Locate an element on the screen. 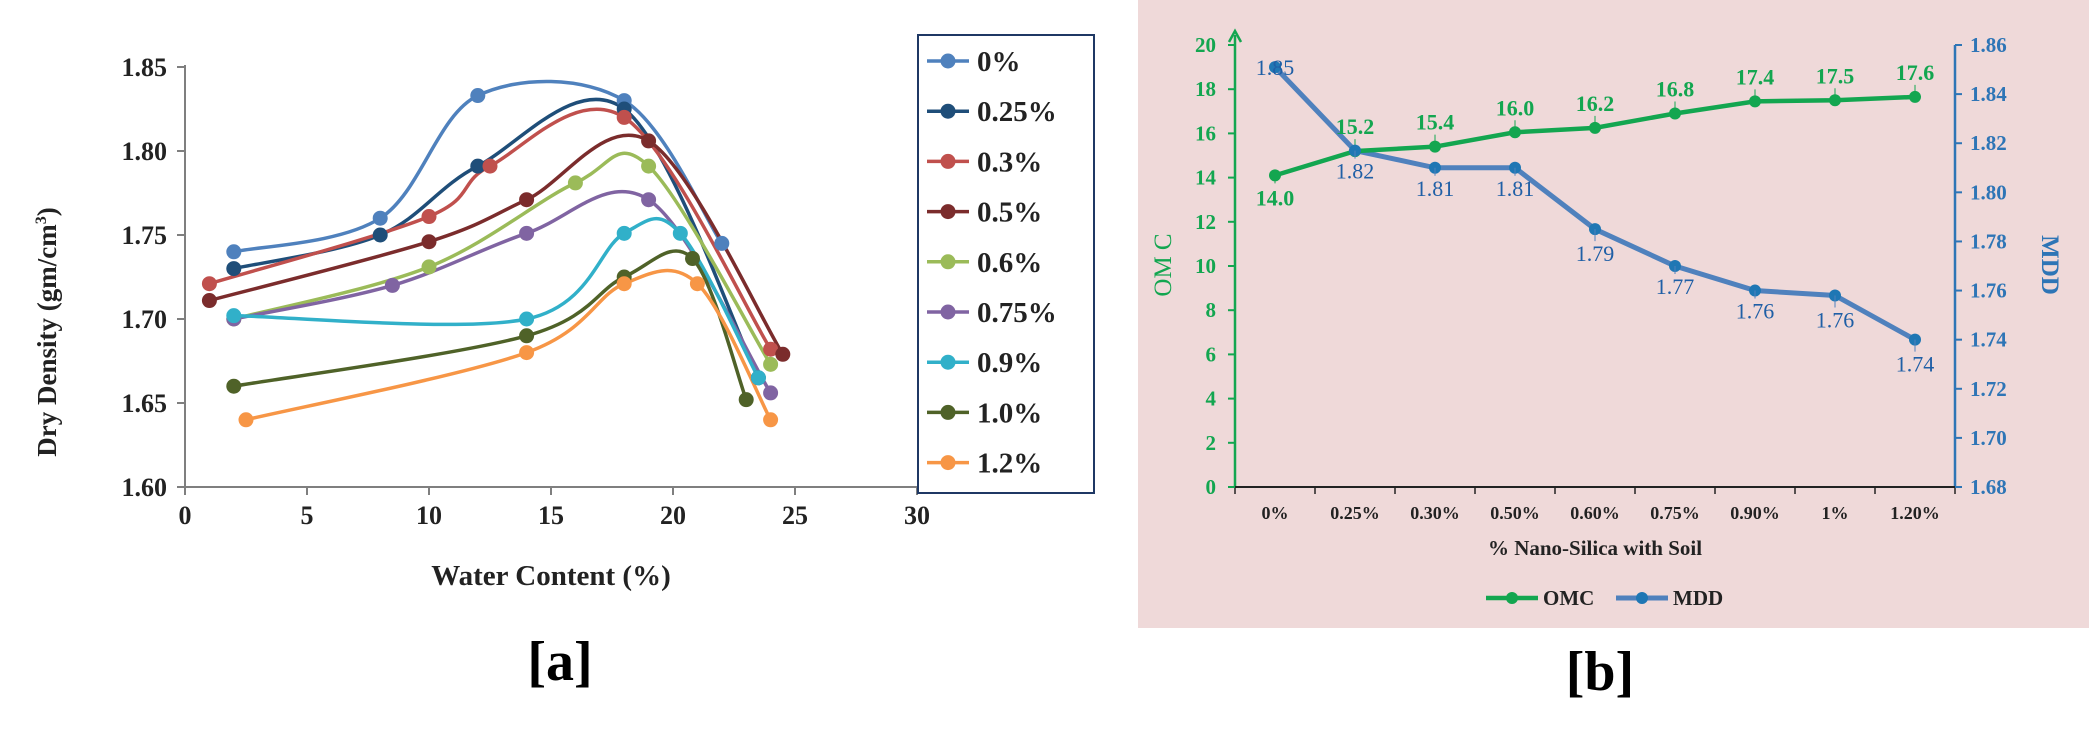 The image size is (2089, 731). mdd-data-label: 1.81 is located at coordinates (1515, 188).